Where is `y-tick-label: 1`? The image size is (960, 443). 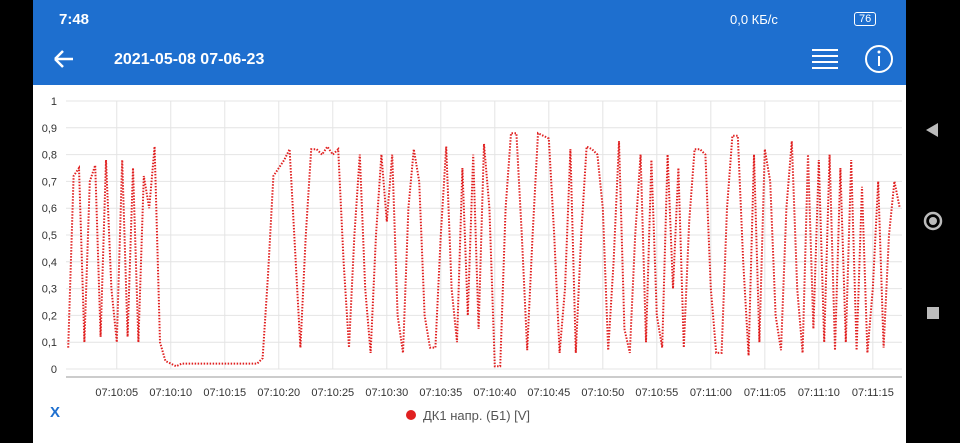 y-tick-label: 1 is located at coordinates (54, 102).